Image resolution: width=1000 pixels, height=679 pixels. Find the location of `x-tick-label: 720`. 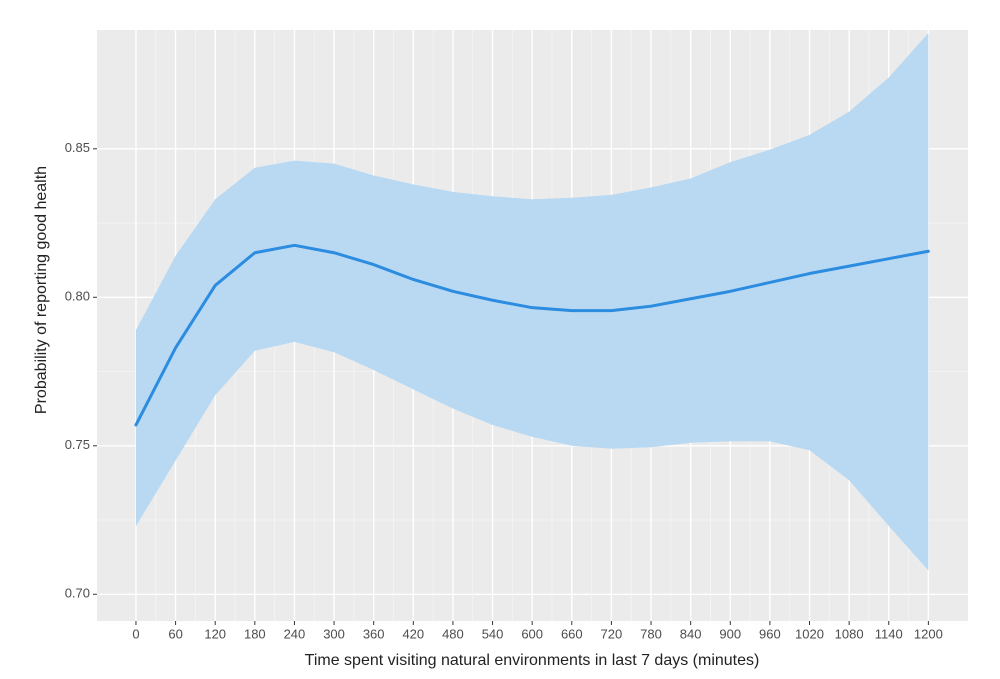

x-tick-label: 720 is located at coordinates (612, 633).